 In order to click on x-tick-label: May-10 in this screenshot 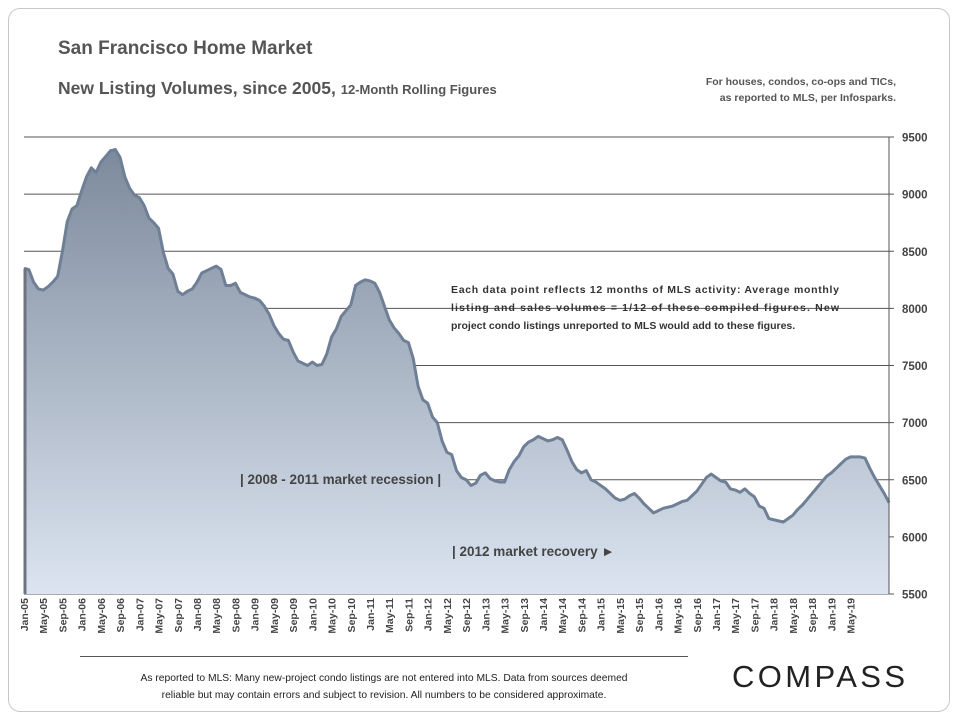, I will do `click(333, 616)`.